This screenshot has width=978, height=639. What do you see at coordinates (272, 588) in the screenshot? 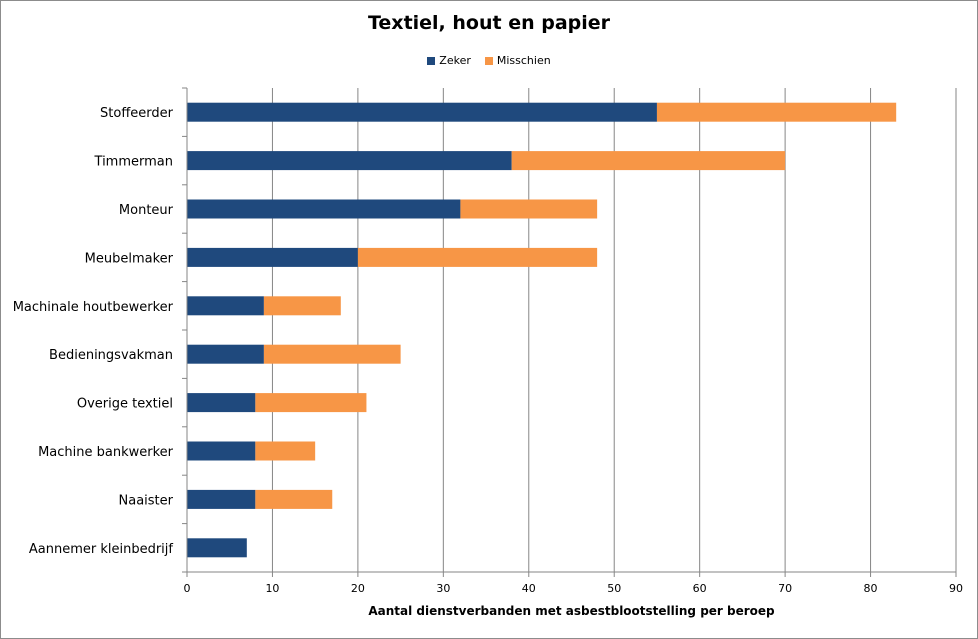
I see `x-tick-label-10: 10` at bounding box center [272, 588].